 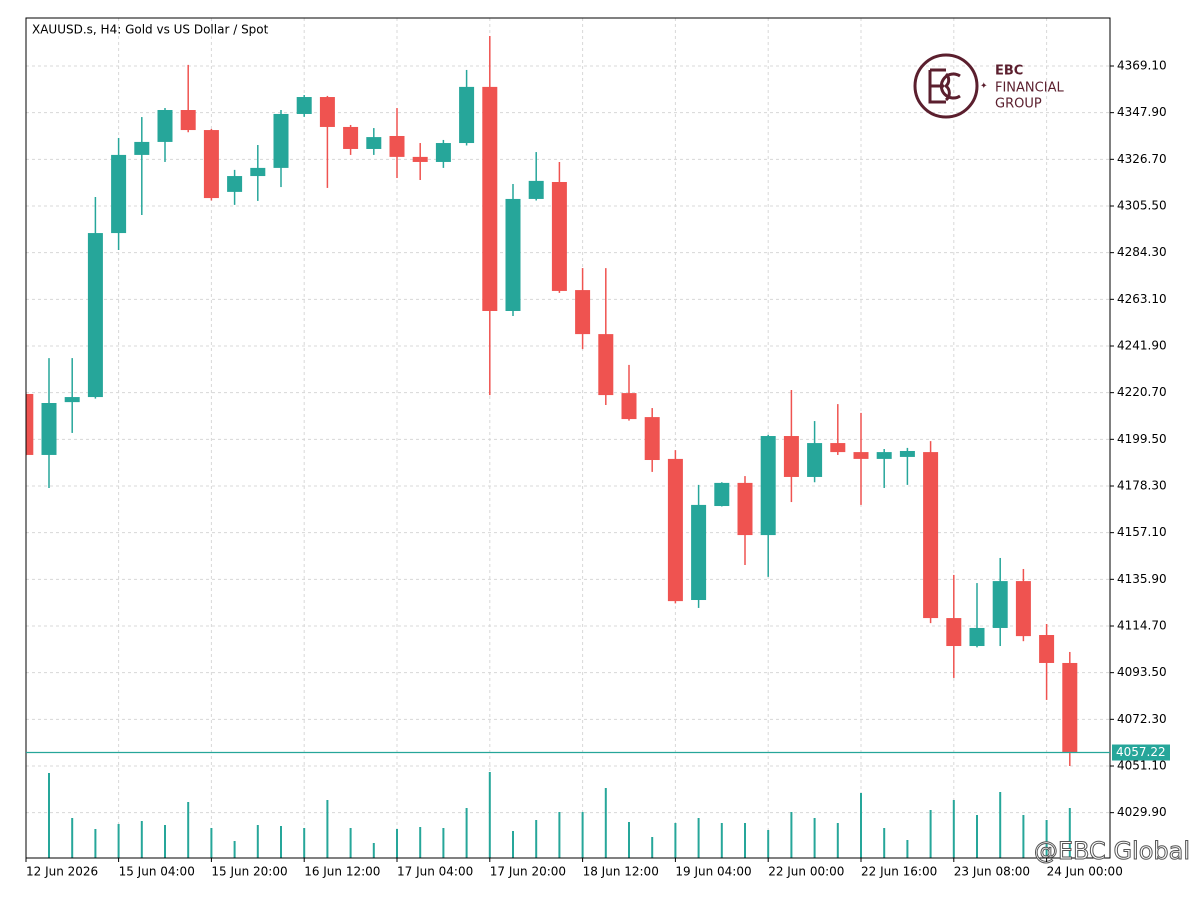 I want to click on x-tick-label: 22 Jun 00:00, so click(x=806, y=872).